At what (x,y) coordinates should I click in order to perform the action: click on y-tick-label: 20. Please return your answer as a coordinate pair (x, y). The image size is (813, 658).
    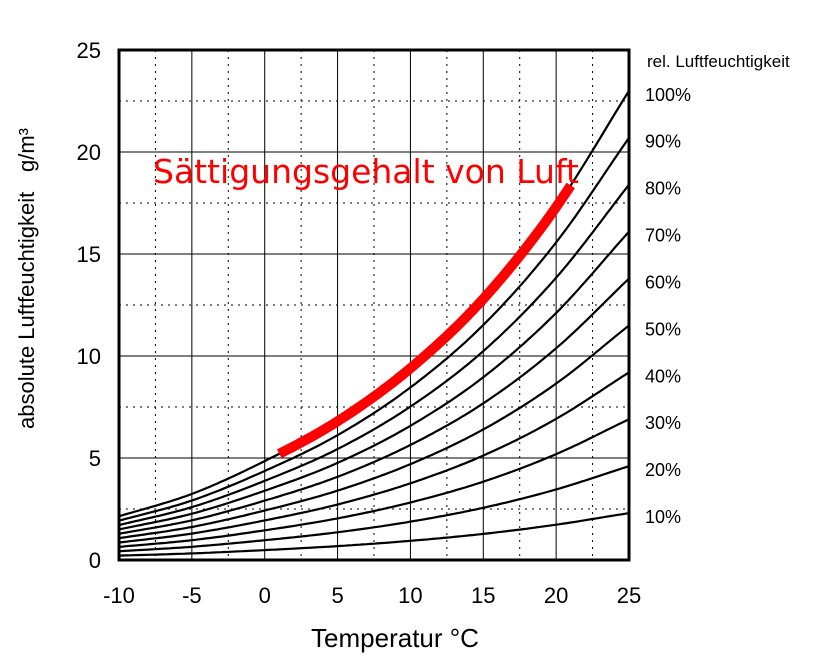
    Looking at the image, I should click on (89, 152).